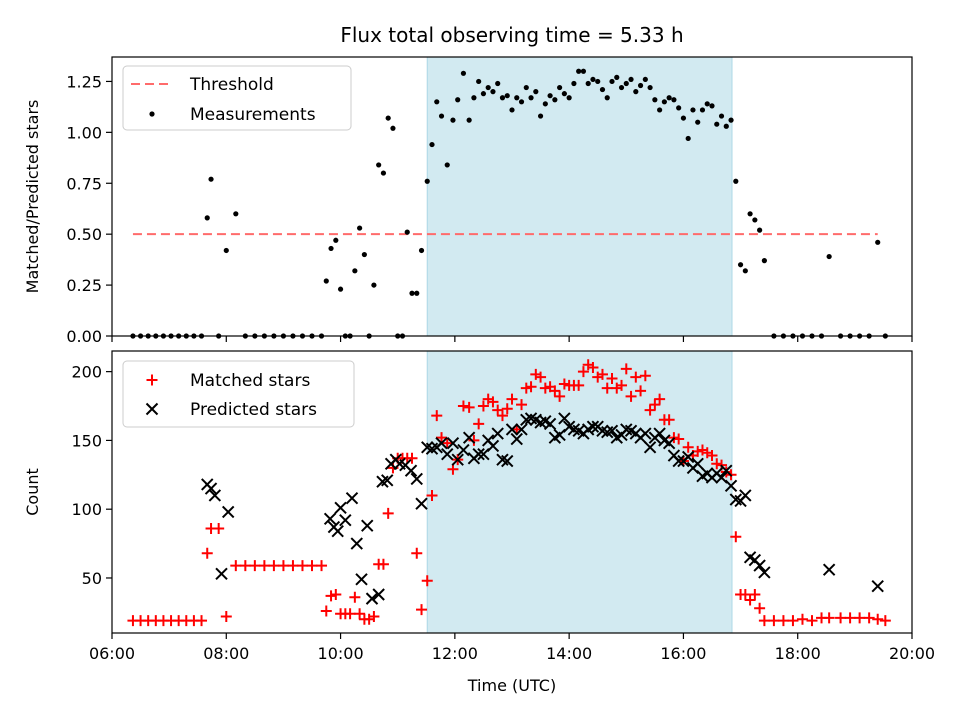 This screenshot has height=720, width=960. What do you see at coordinates (455, 653) in the screenshot?
I see `x-tick-label: 12:00` at bounding box center [455, 653].